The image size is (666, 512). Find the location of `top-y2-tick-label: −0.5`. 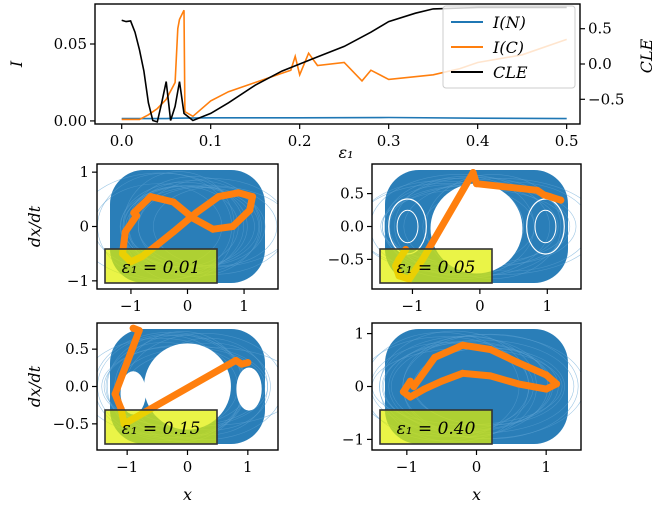

top-y2-tick-label: −0.5 is located at coordinates (606, 99).